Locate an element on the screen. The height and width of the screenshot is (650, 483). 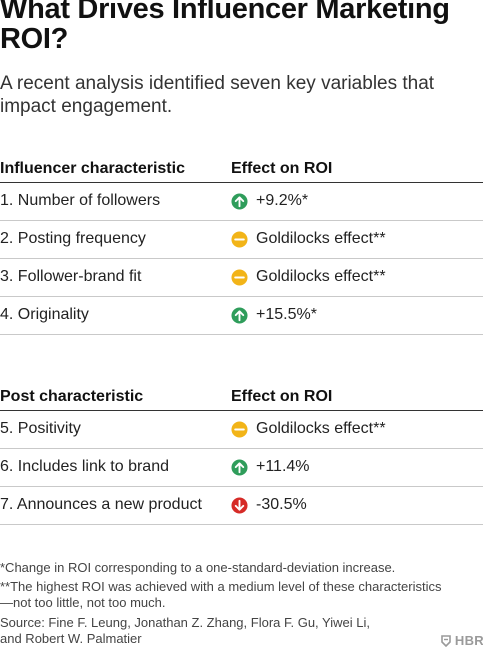
row-effect: -30.5% is located at coordinates (281, 504).